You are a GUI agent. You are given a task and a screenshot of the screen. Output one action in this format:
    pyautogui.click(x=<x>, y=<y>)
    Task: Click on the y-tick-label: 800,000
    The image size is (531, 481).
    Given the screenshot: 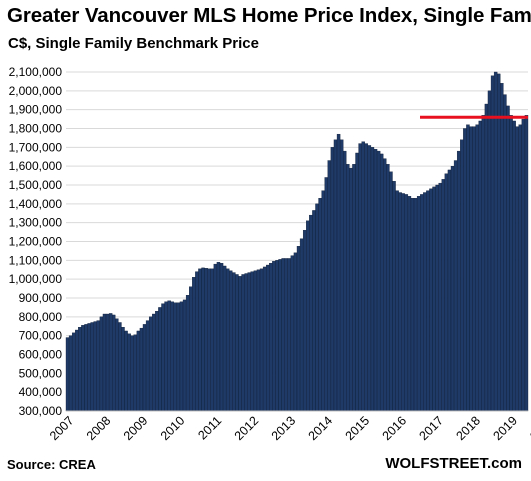 What is the action you would take?
    pyautogui.click(x=41, y=317)
    